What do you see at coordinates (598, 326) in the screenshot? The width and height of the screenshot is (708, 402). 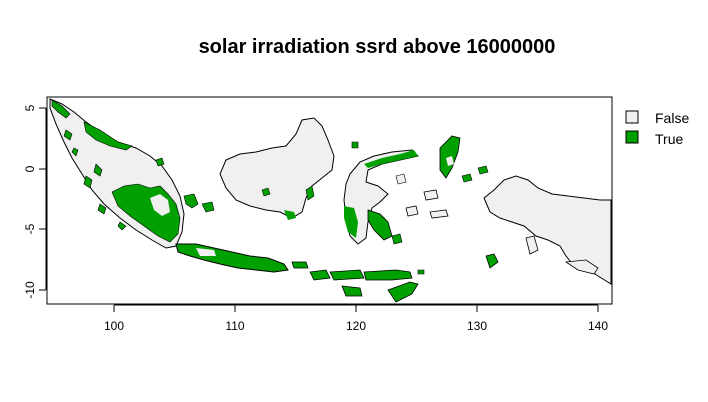 I see `x-tick-label: 140` at bounding box center [598, 326].